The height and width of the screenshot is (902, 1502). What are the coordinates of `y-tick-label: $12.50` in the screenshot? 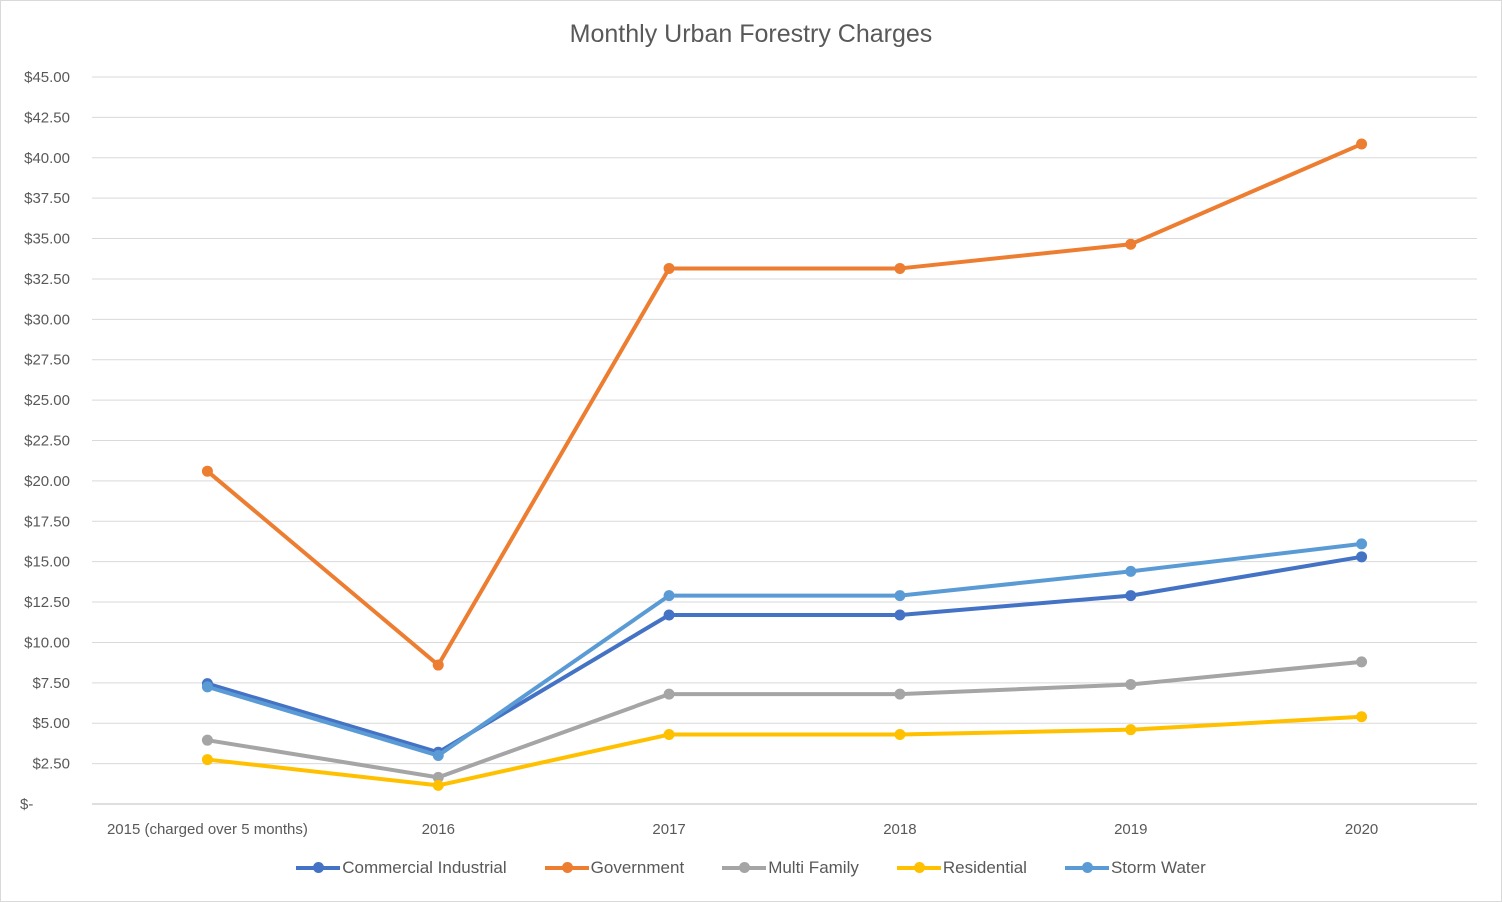 It's located at (47, 602).